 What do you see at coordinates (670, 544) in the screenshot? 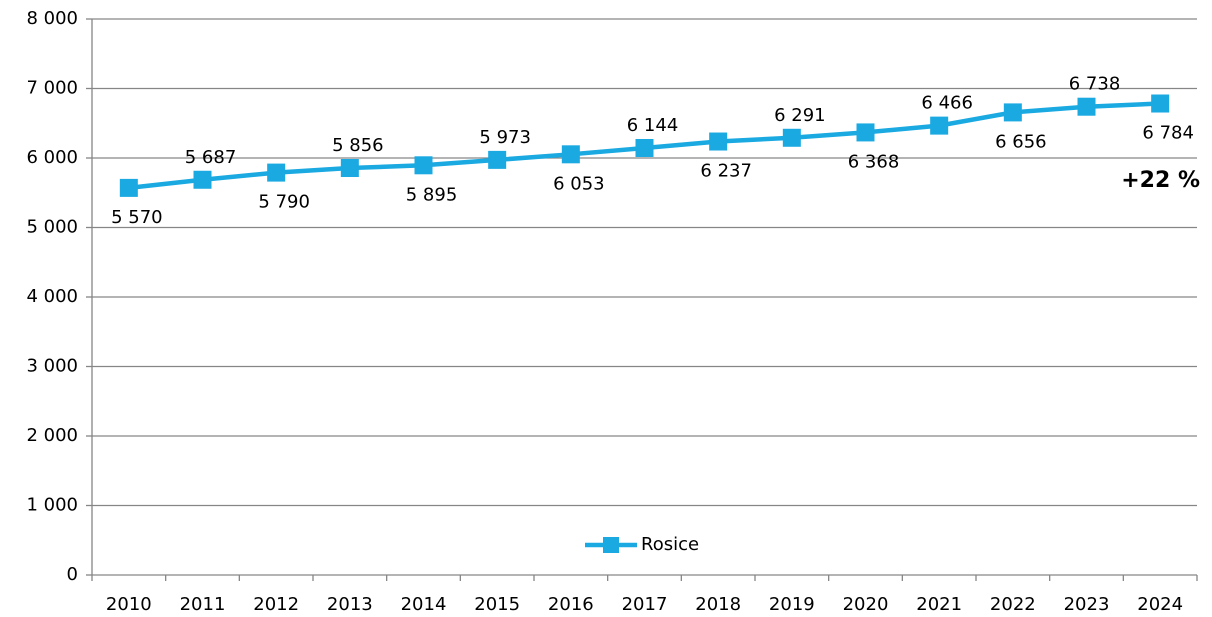
I see `legend-label: Rosice` at bounding box center [670, 544].